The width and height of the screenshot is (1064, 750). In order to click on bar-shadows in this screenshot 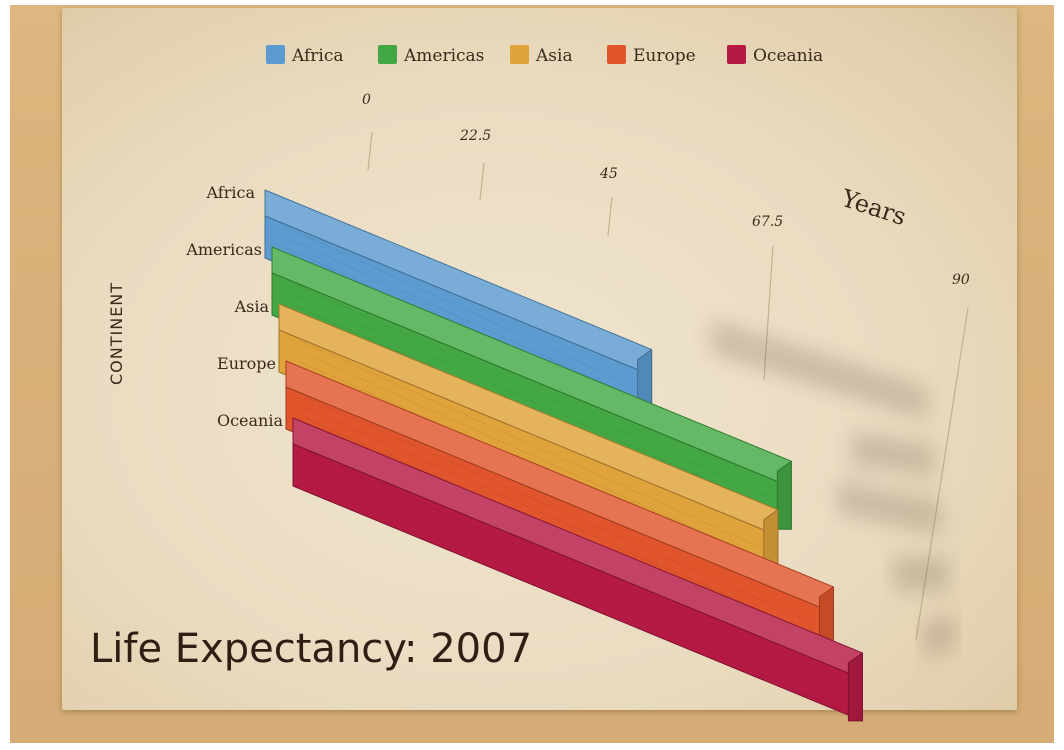, I will do `click(833, 488)`.